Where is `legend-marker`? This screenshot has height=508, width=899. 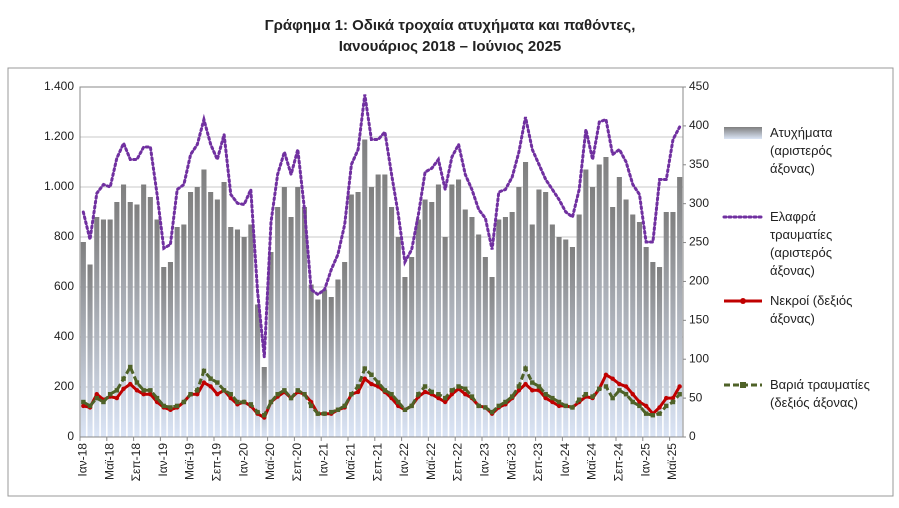
legend-marker is located at coordinates (743, 385).